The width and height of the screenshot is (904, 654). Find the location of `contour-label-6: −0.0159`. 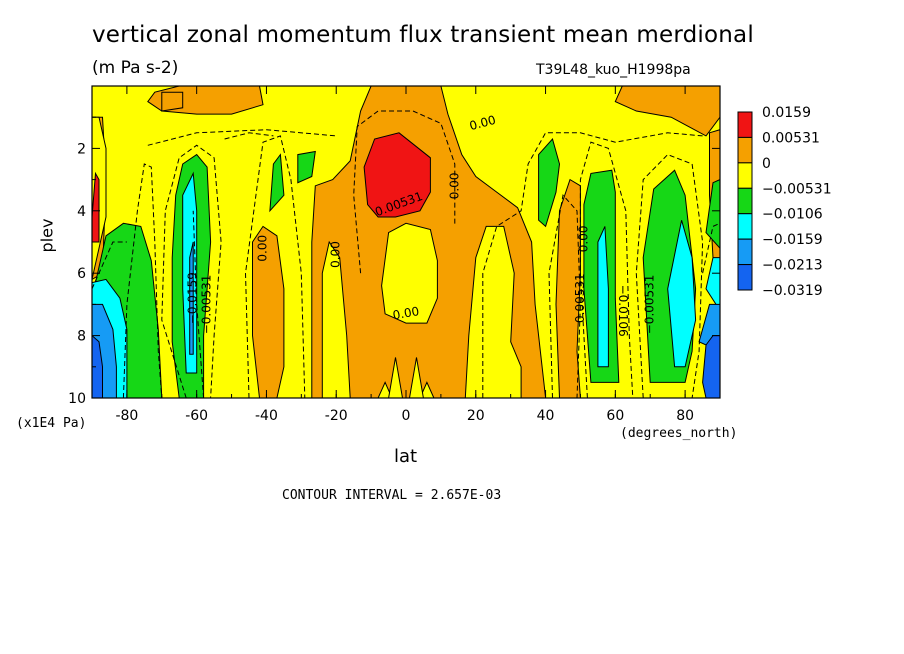

contour-label-6: −0.0159 is located at coordinates (193, 298).